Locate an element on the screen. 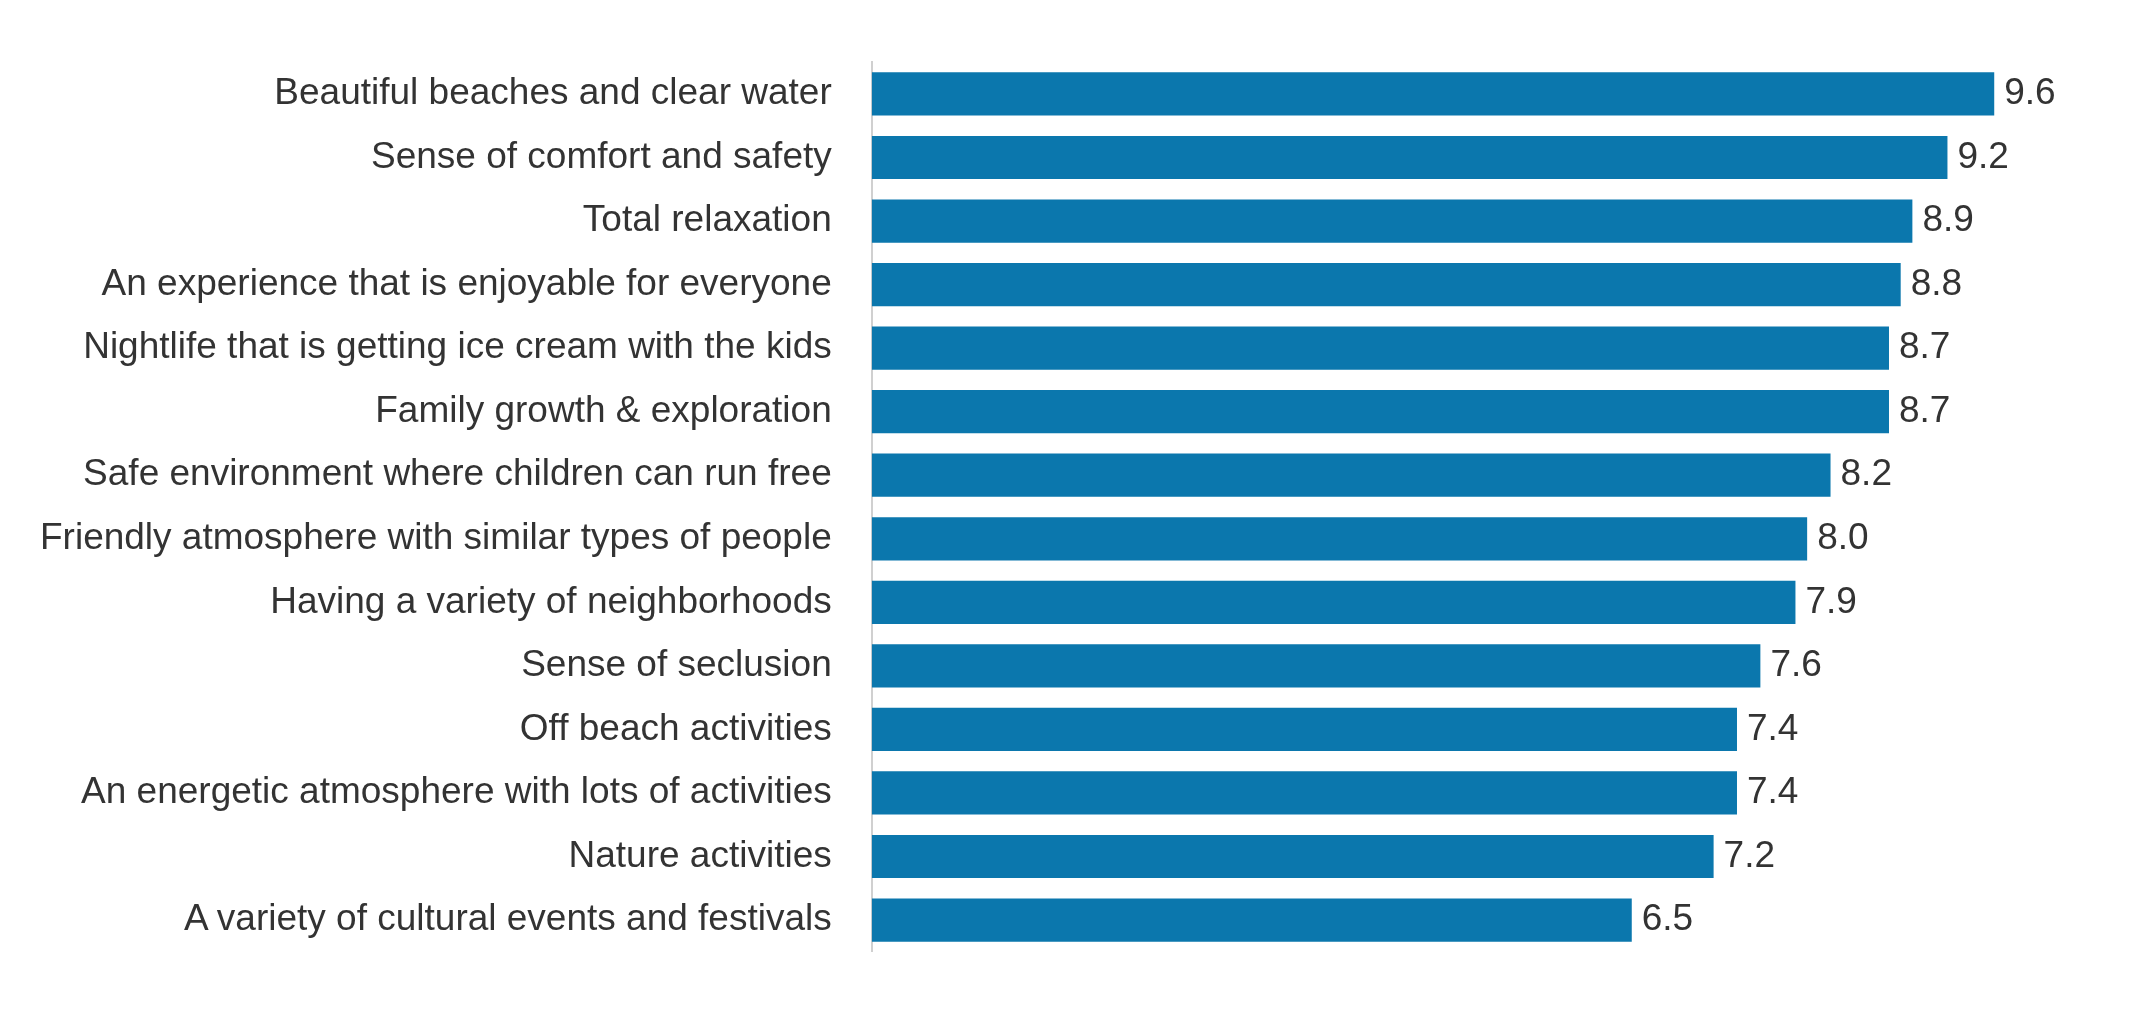 This screenshot has height=1014, width=2139. data-label: 7.2 is located at coordinates (1749, 854).